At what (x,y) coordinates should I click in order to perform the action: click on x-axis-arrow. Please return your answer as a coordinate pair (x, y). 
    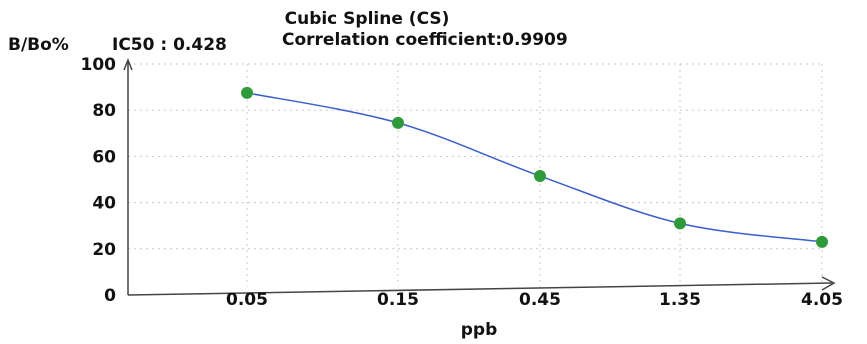
    Looking at the image, I should click on (828, 283).